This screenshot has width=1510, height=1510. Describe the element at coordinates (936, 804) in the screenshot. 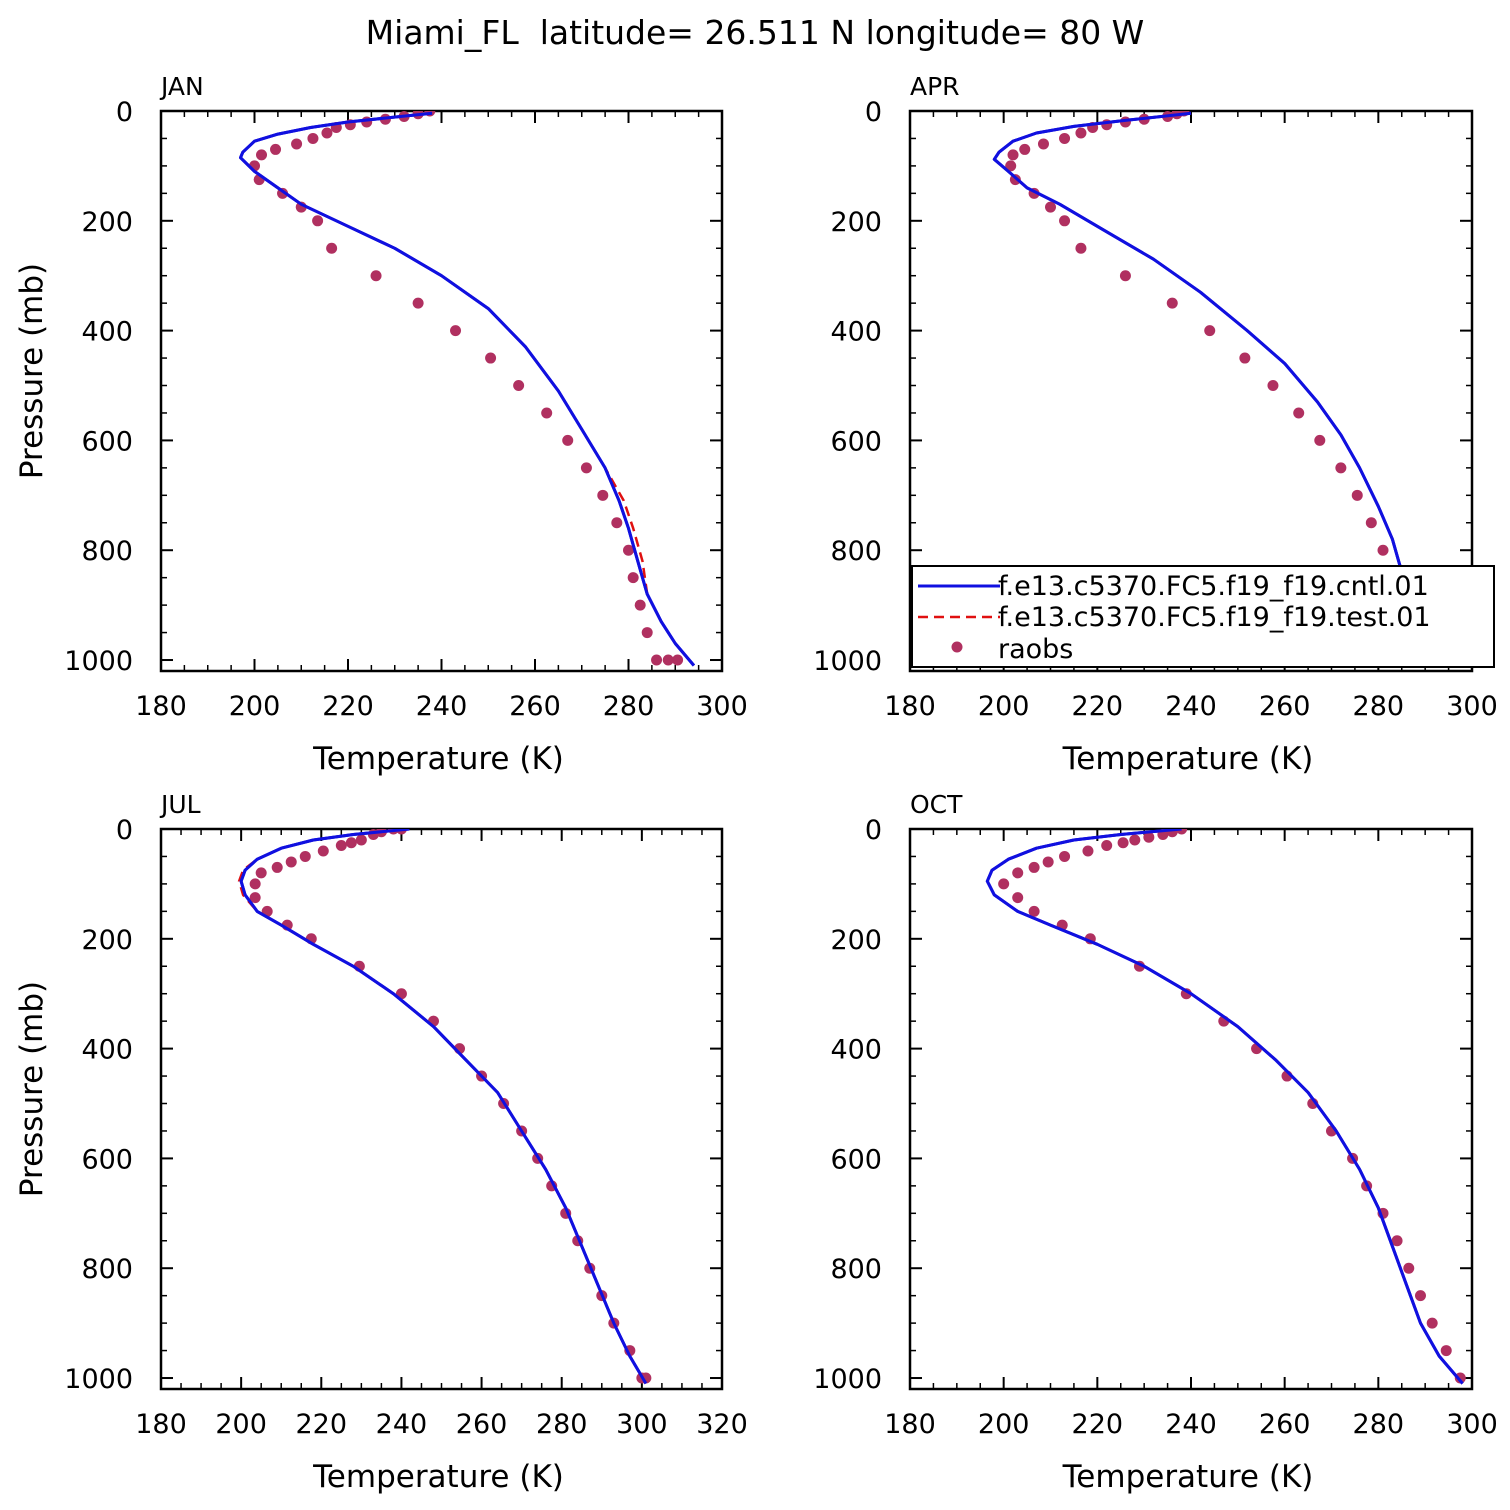

I see `panel-label: OCT` at that location.